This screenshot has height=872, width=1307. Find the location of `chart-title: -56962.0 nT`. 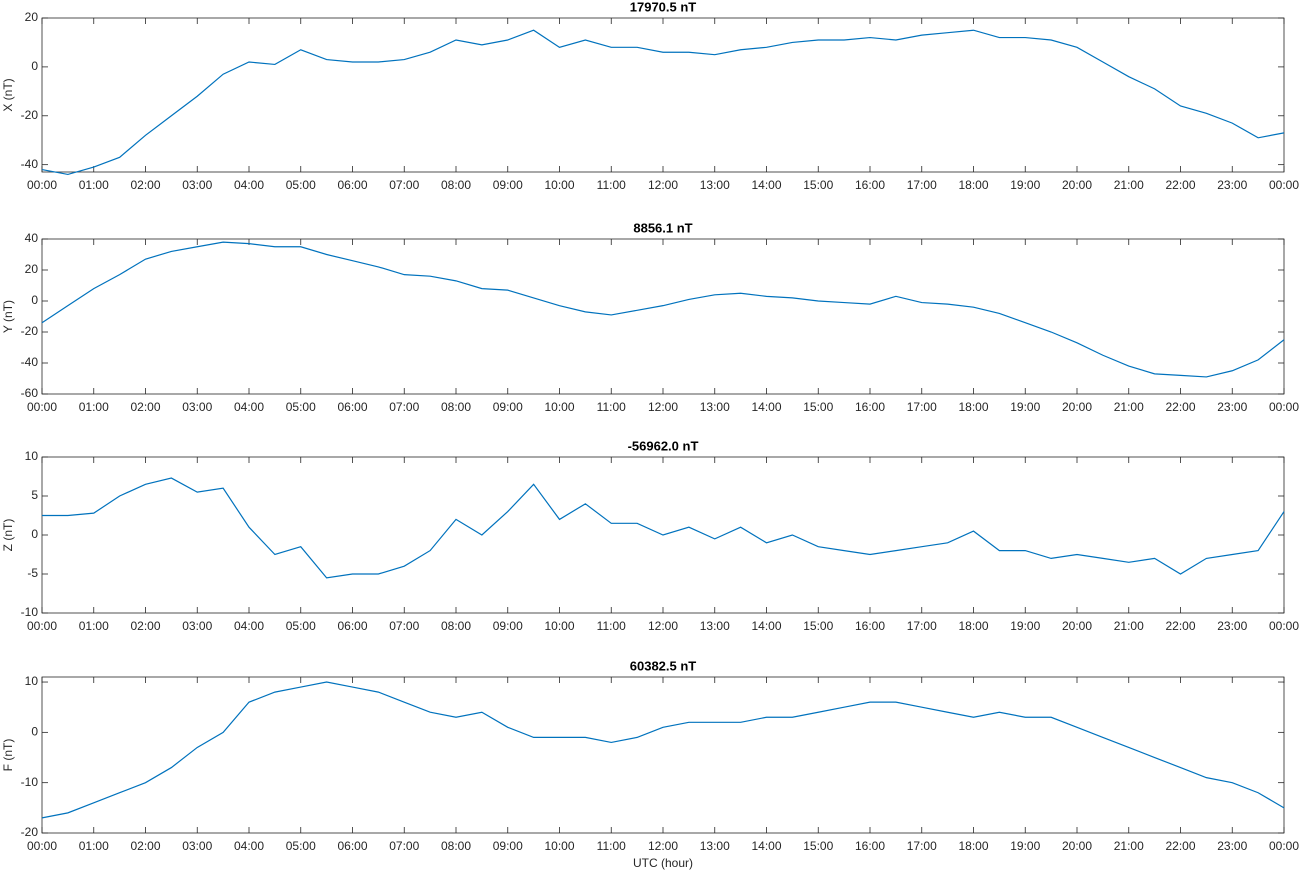

chart-title: -56962.0 nT is located at coordinates (663, 445).